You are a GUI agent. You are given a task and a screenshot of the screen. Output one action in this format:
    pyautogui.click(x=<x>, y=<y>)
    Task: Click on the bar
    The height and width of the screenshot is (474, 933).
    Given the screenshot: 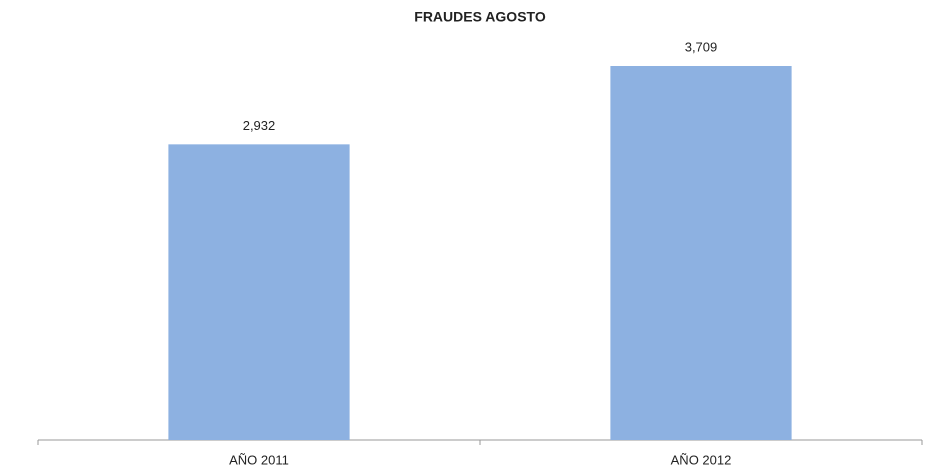 What is the action you would take?
    pyautogui.click(x=259, y=292)
    